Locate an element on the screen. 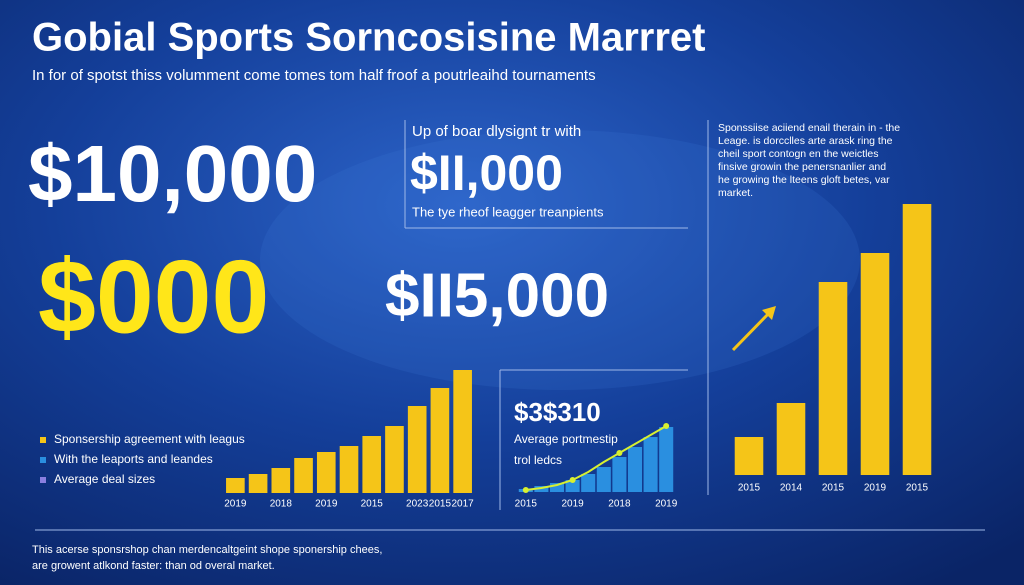 The width and height of the screenshot is (1024, 585). box-note: The tye rheof leagger treanpients is located at coordinates (508, 211).